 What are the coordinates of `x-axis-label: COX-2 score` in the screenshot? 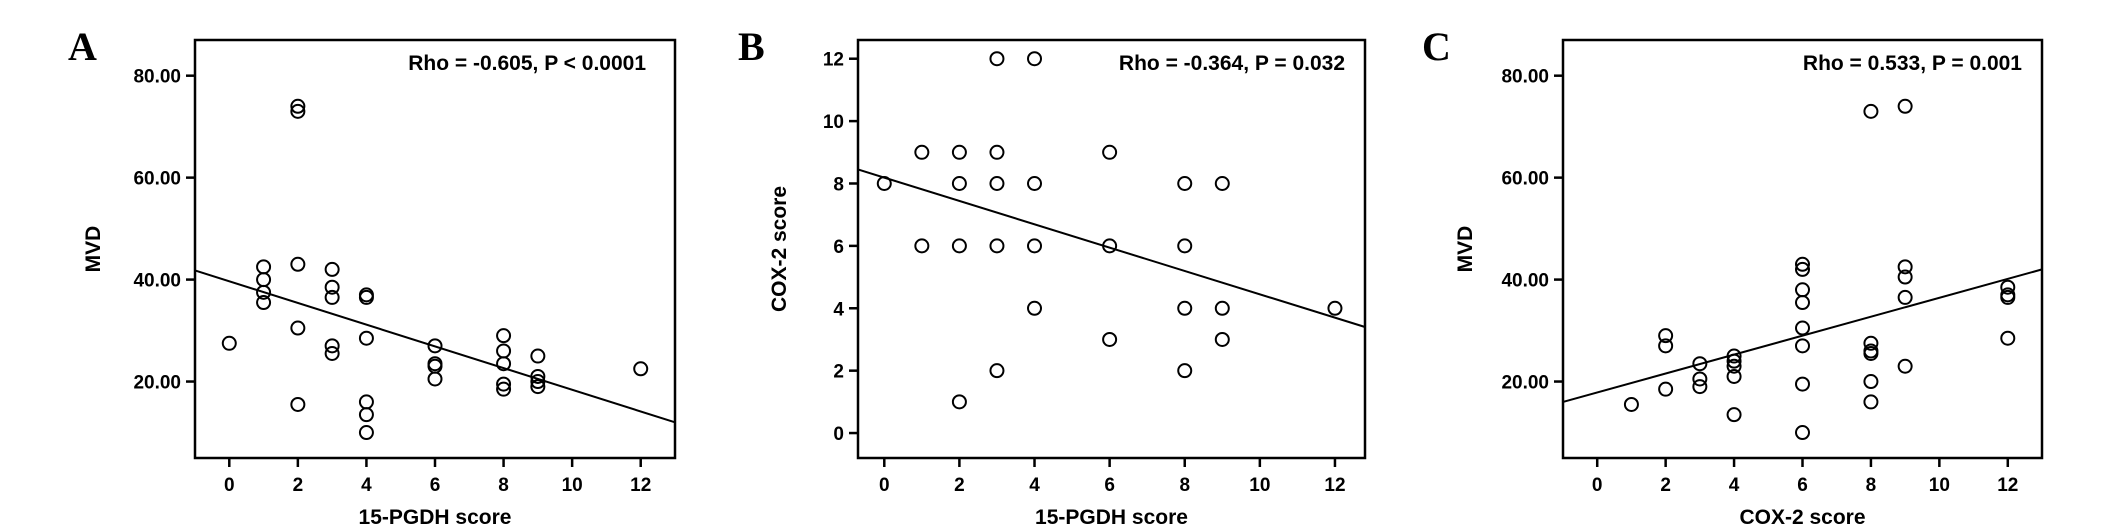 It's located at (1802, 517).